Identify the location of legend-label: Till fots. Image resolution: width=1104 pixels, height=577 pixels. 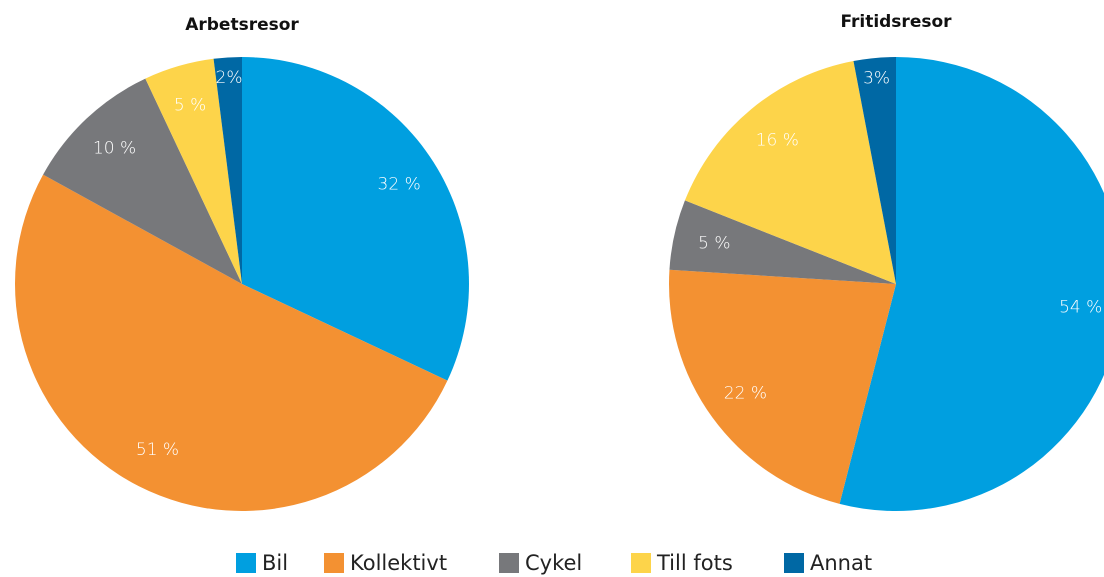
(694, 563).